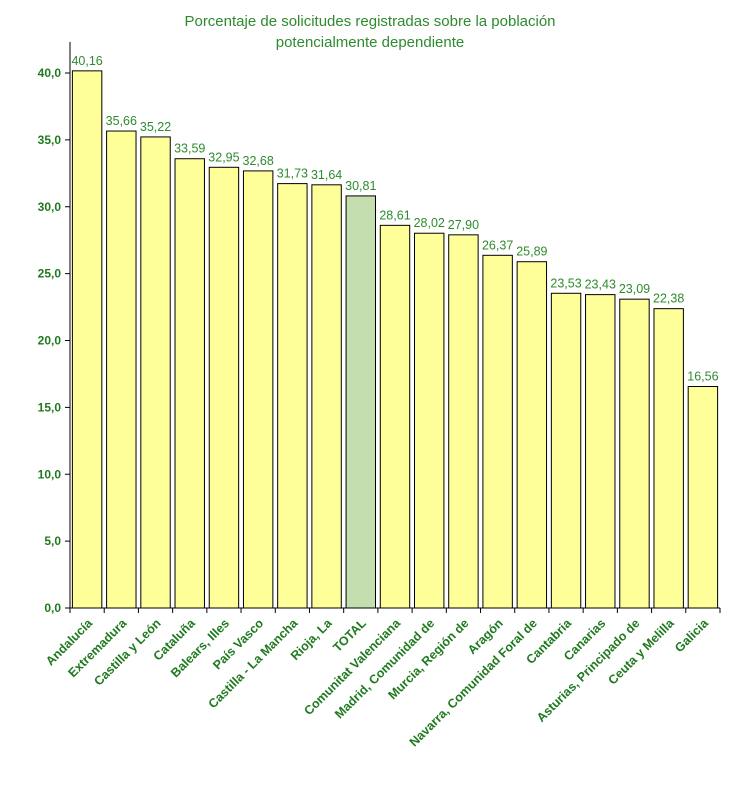 The width and height of the screenshot is (747, 806). Describe the element at coordinates (565, 283) in the screenshot. I see `value-label-14: 23,53` at that location.